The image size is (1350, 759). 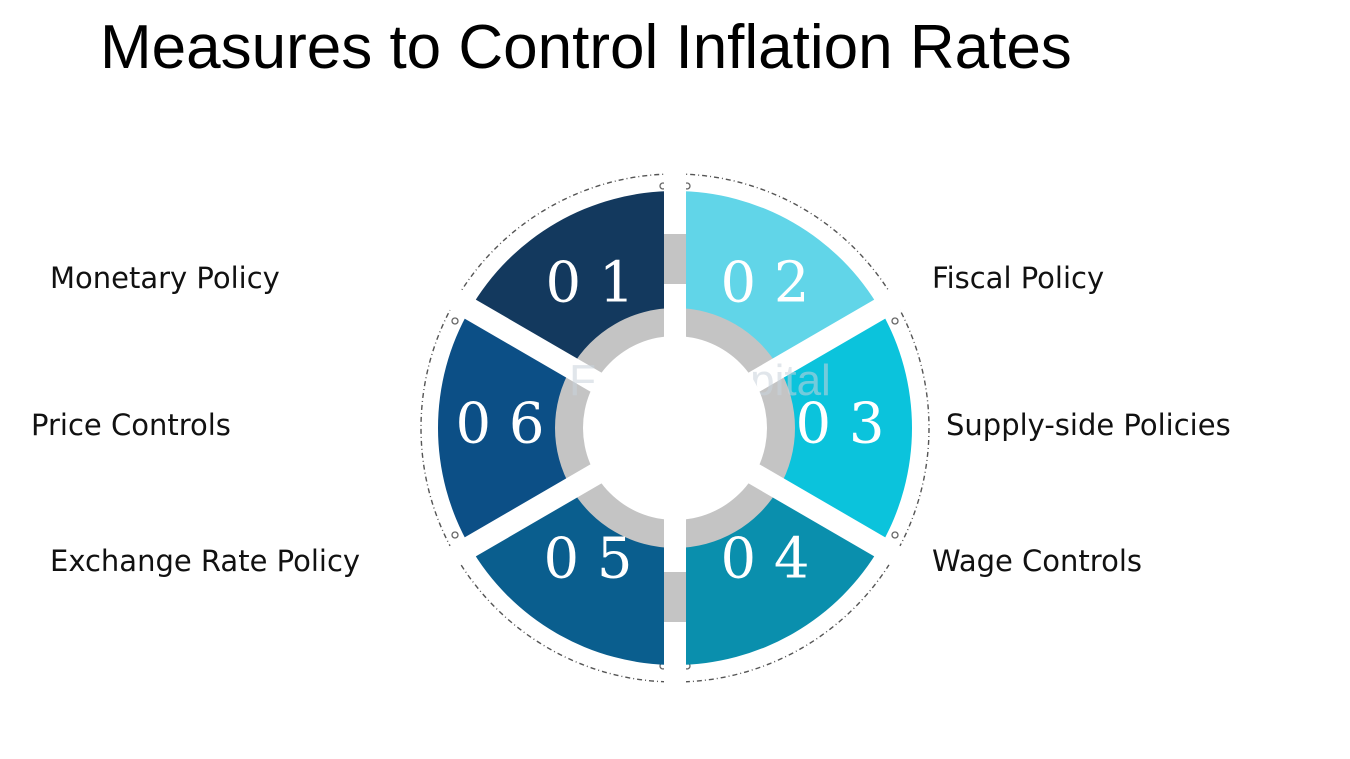 What do you see at coordinates (764, 559) in the screenshot?
I see `segment-number-4: 0 4` at bounding box center [764, 559].